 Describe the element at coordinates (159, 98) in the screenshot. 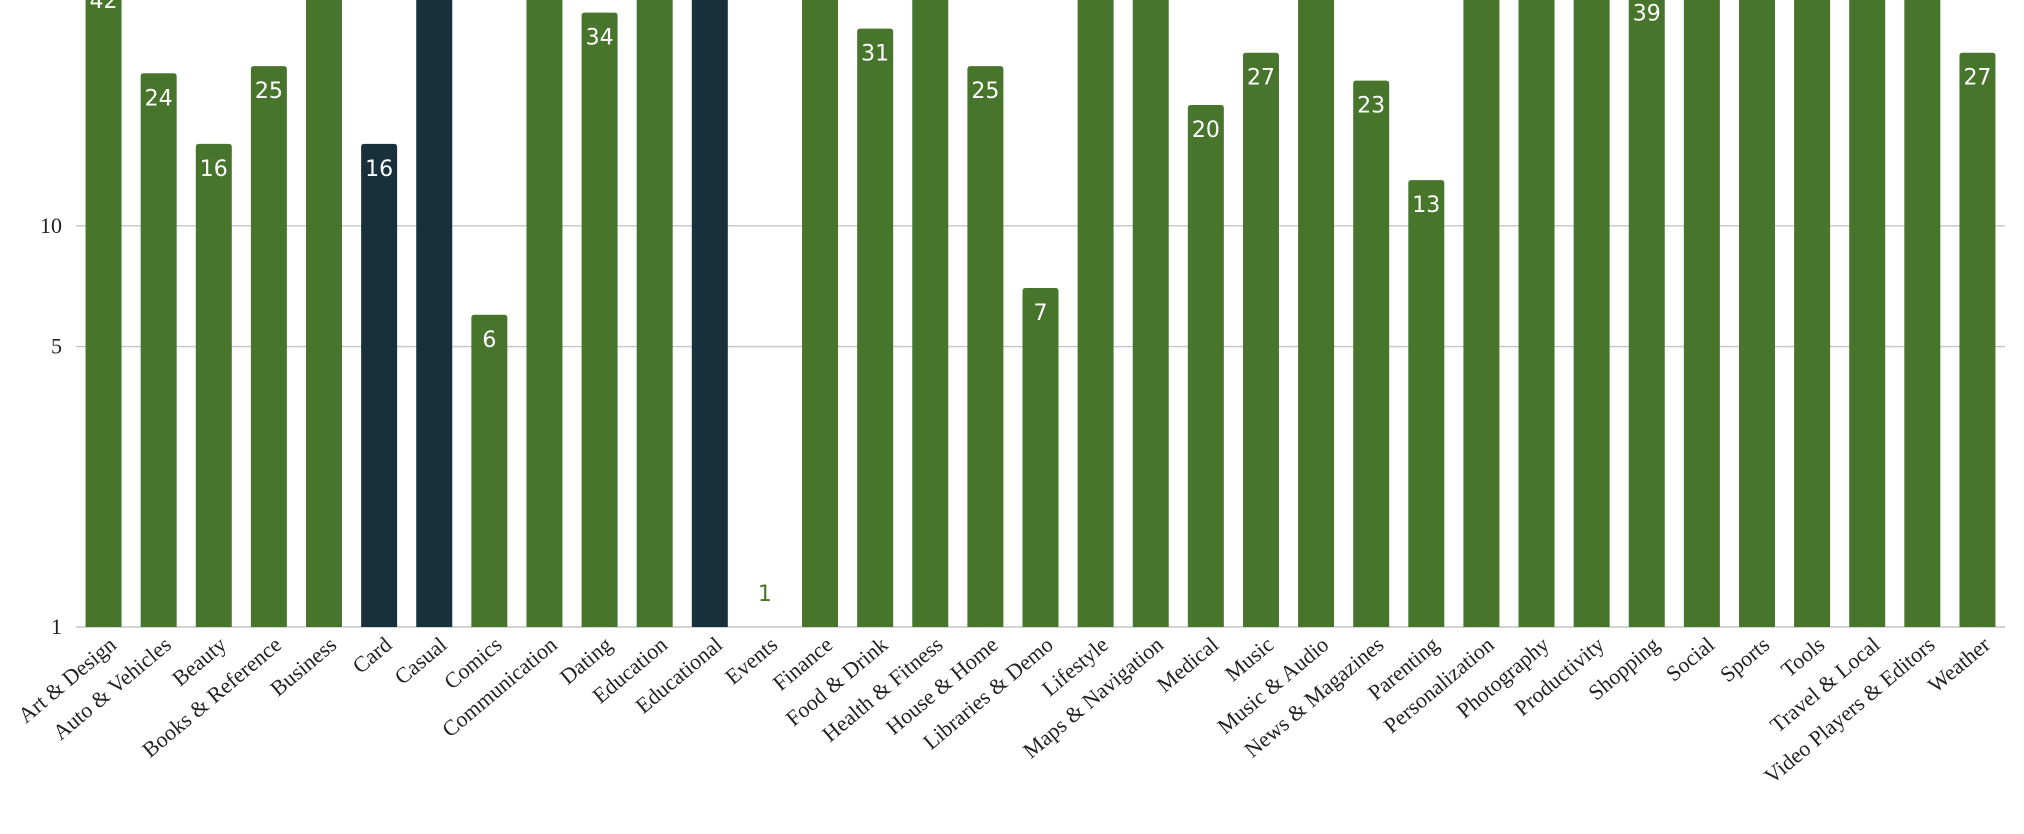

I see `data-label: 24` at that location.